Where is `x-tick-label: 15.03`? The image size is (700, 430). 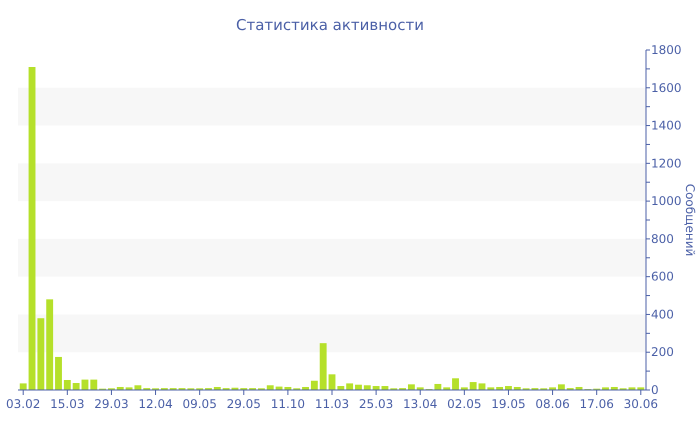
x-tick-label: 15.03 is located at coordinates (67, 404).